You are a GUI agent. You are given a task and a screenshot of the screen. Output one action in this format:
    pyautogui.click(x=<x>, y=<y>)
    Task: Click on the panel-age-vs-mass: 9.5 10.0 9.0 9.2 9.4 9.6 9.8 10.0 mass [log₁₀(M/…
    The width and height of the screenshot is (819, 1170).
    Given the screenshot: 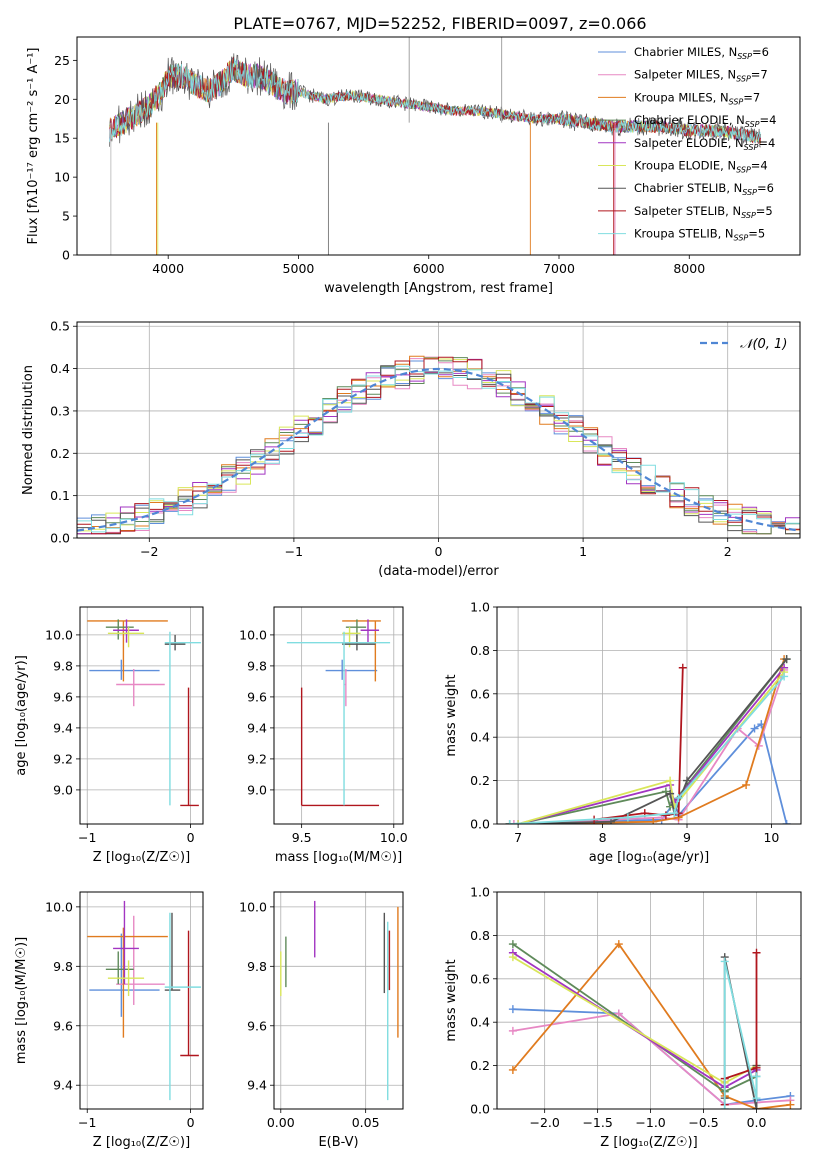 What is the action you would take?
    pyautogui.click(x=323, y=735)
    